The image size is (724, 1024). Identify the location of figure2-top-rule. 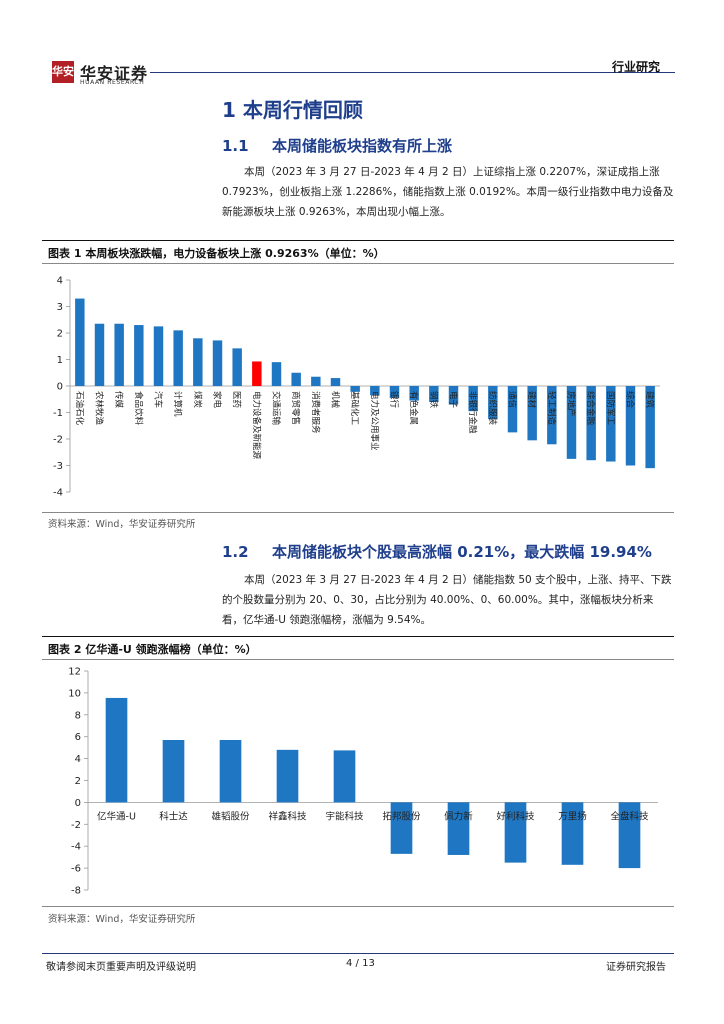
(358, 636).